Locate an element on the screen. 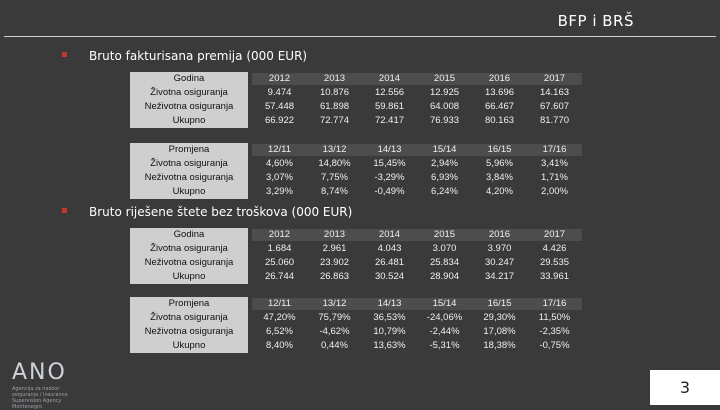 The image size is (720, 410). table-cell: 12.556 is located at coordinates (389, 92).